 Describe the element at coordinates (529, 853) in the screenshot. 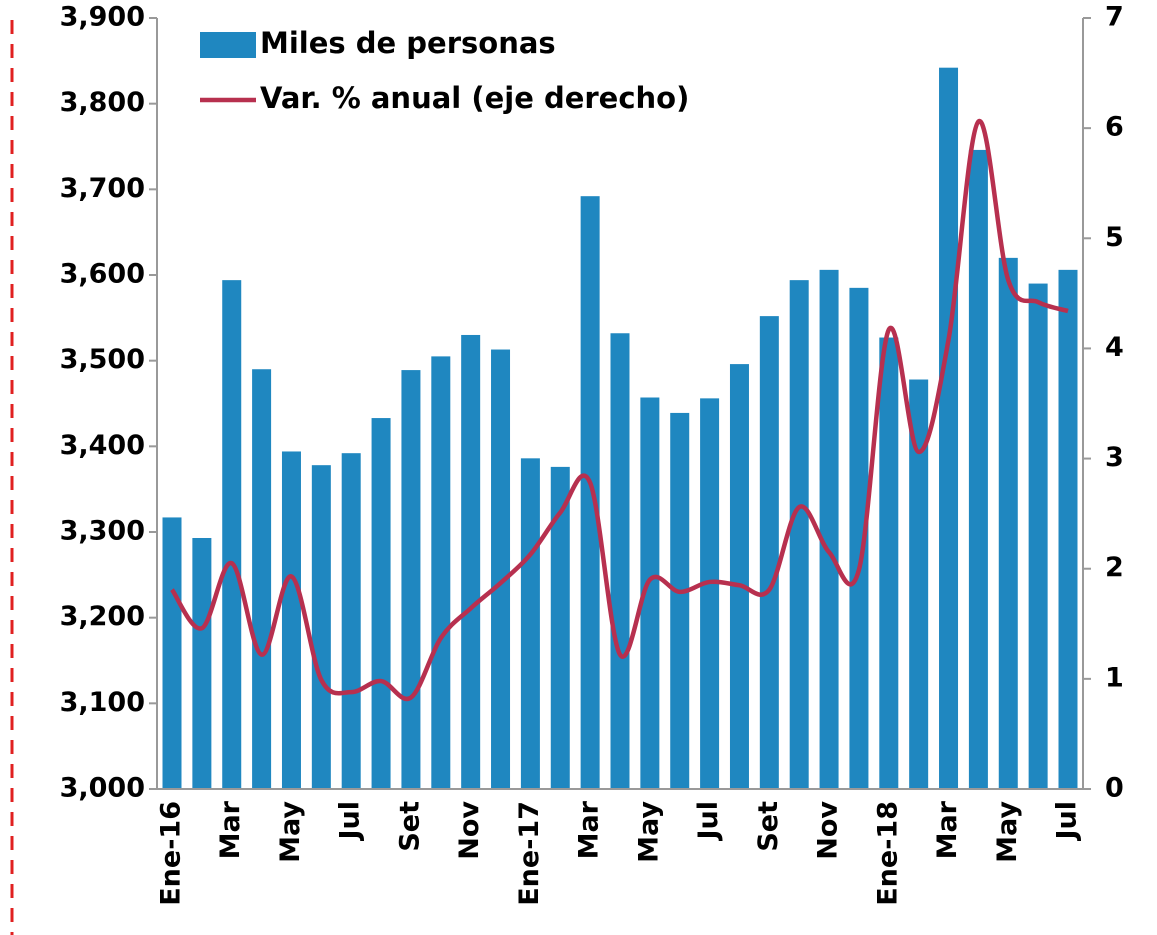

I see `x-tick-label: Ene-17` at that location.